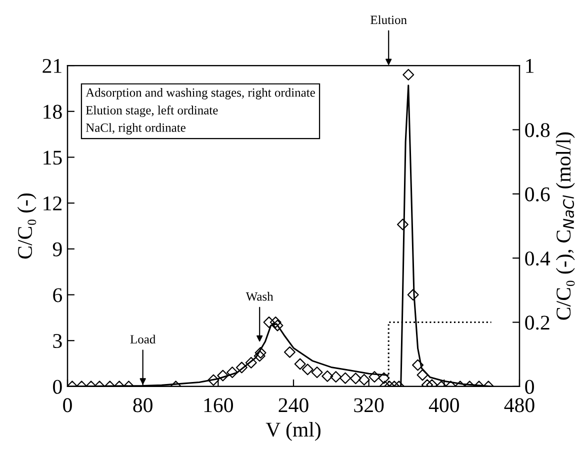  I want to click on x-tick-label: 0, so click(67, 405).